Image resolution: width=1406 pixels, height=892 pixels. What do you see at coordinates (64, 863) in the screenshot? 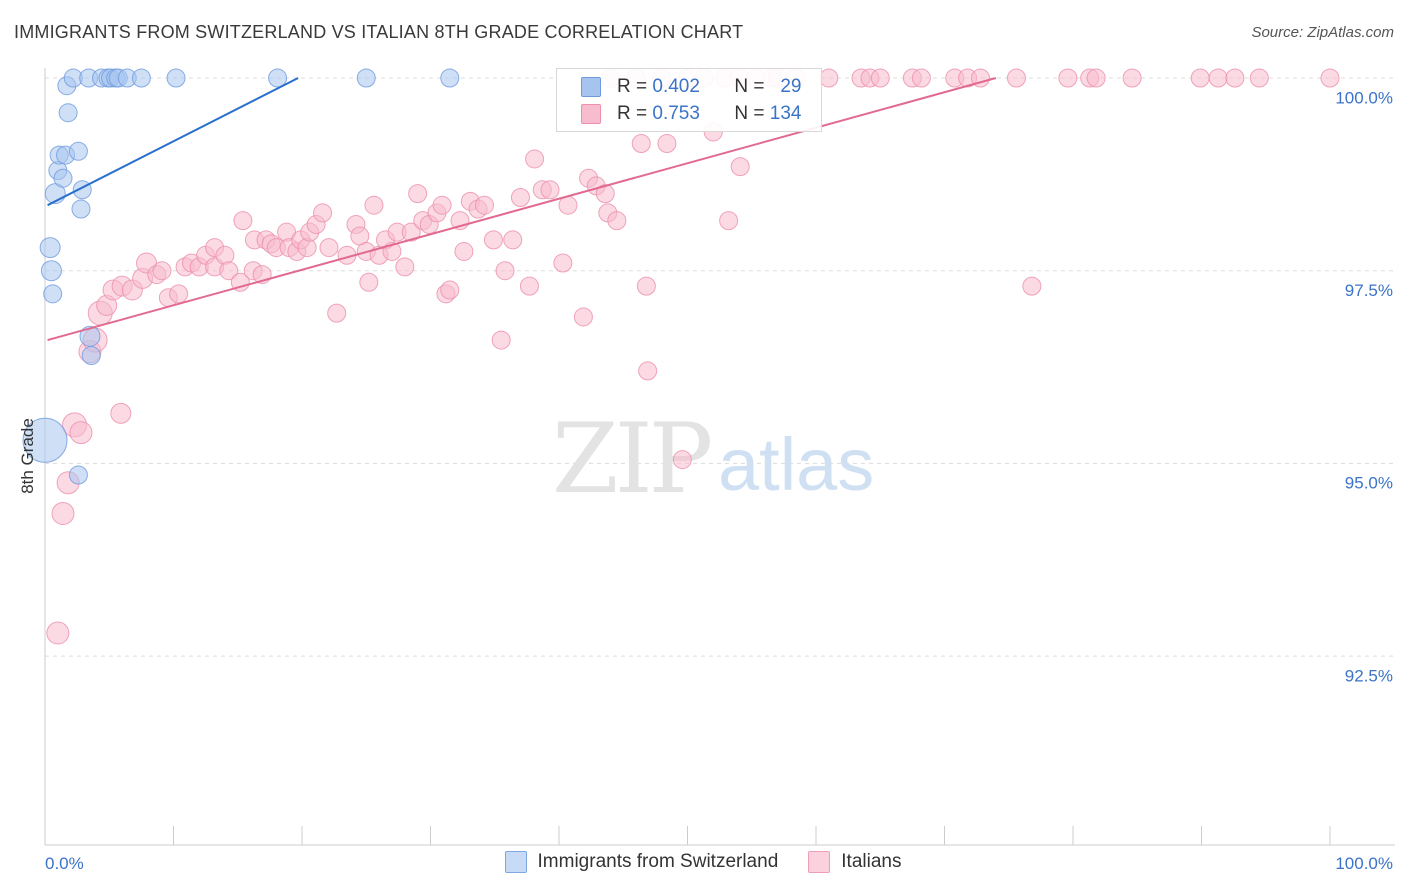
I see `x-tick-label: 0.0%` at bounding box center [64, 863].